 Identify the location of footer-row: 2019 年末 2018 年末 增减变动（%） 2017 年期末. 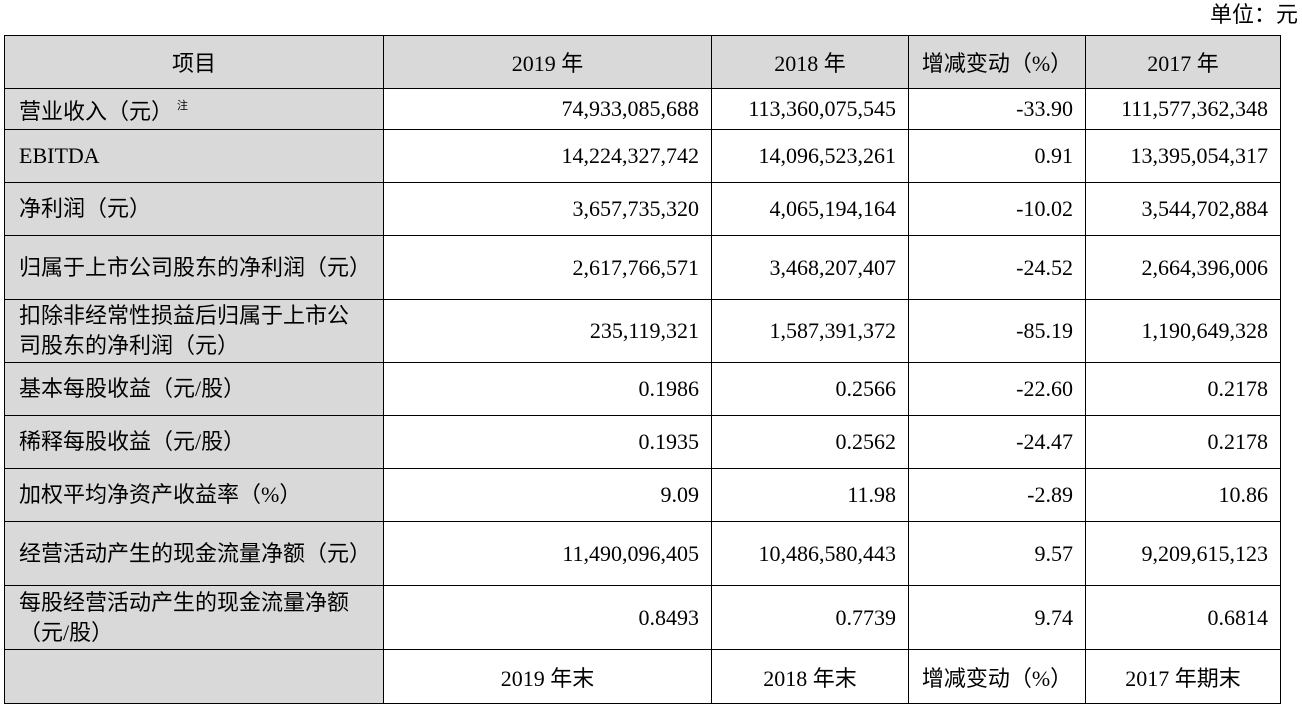
(642, 676).